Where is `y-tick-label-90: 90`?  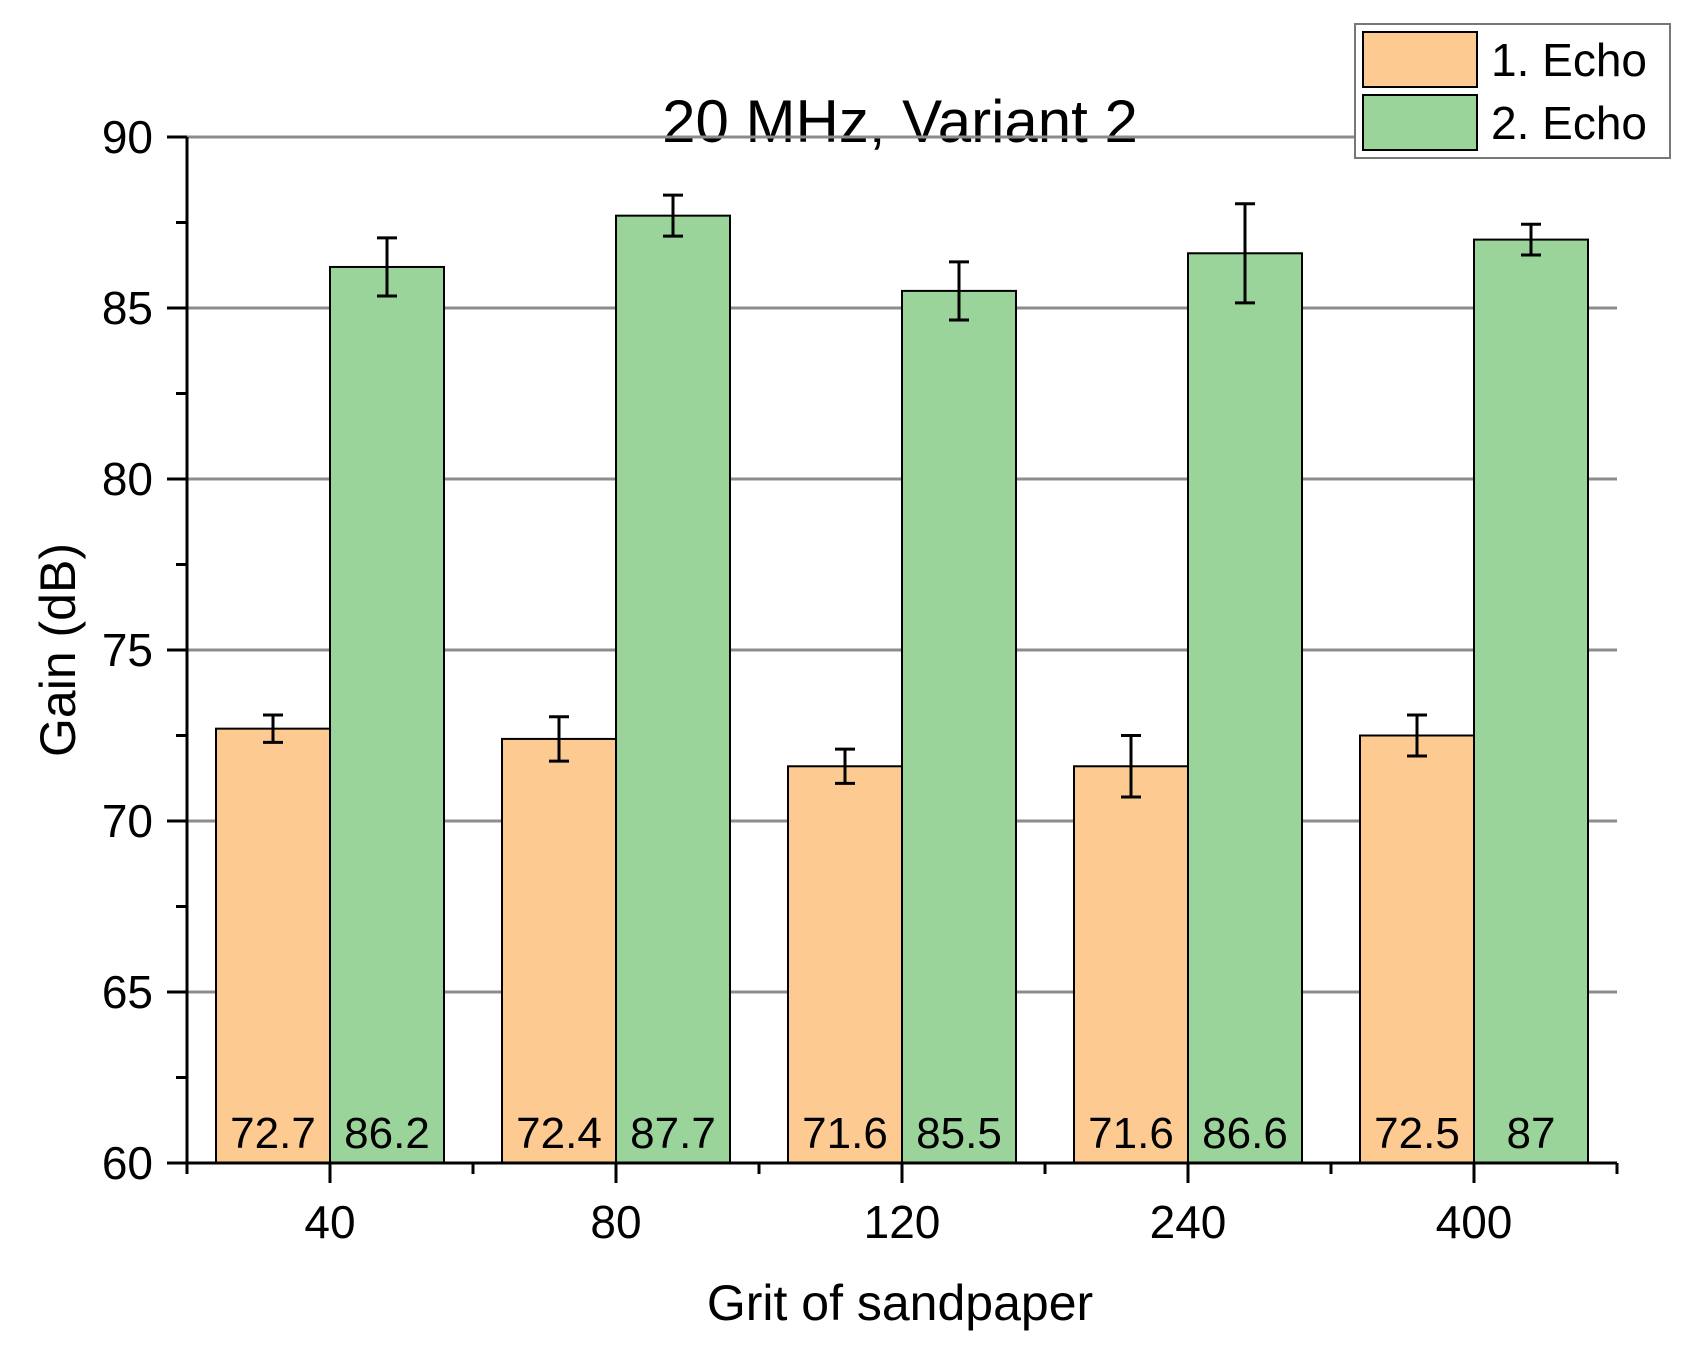
y-tick-label-90: 90 is located at coordinates (127, 137).